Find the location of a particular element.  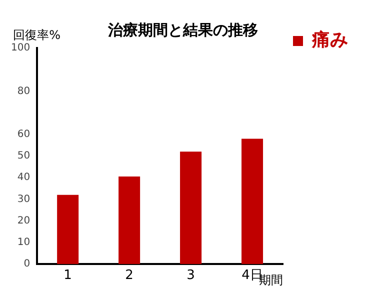

x-tick-label: 1 is located at coordinates (68, 276).